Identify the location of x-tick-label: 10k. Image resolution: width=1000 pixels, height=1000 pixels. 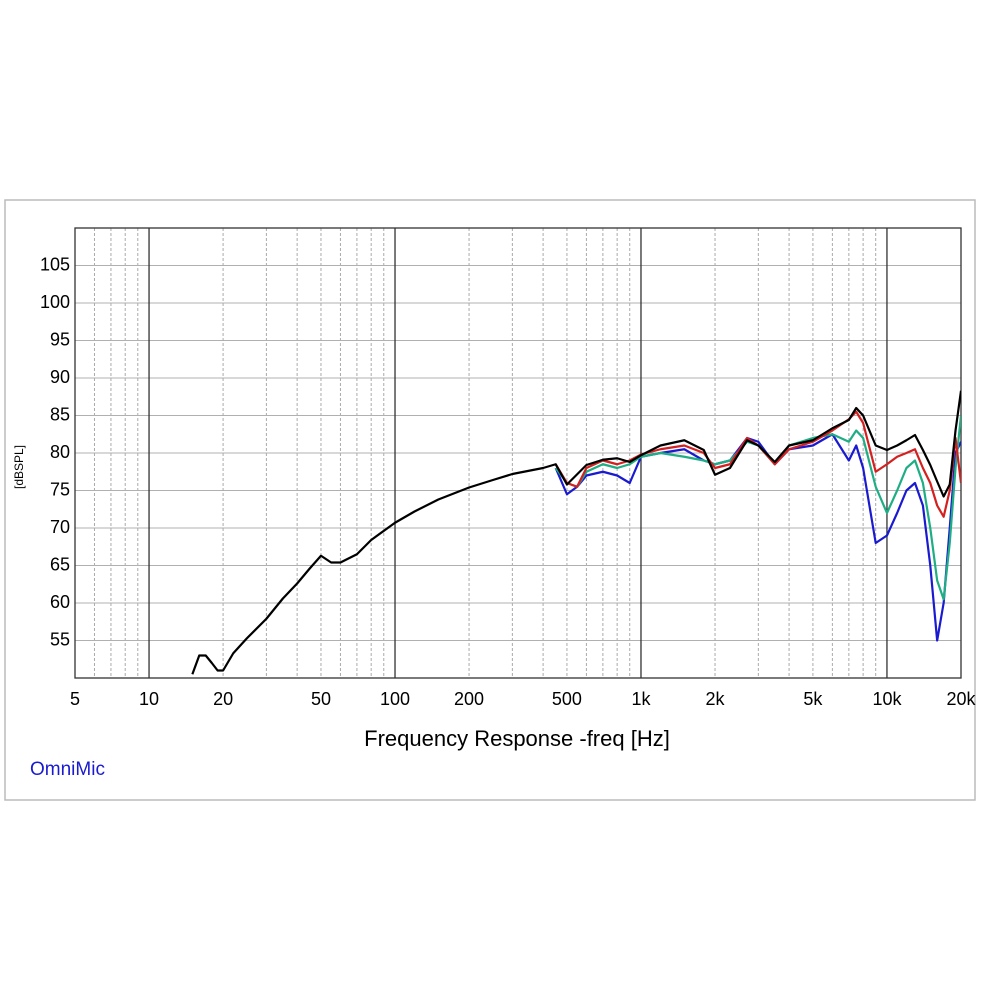
(887, 699).